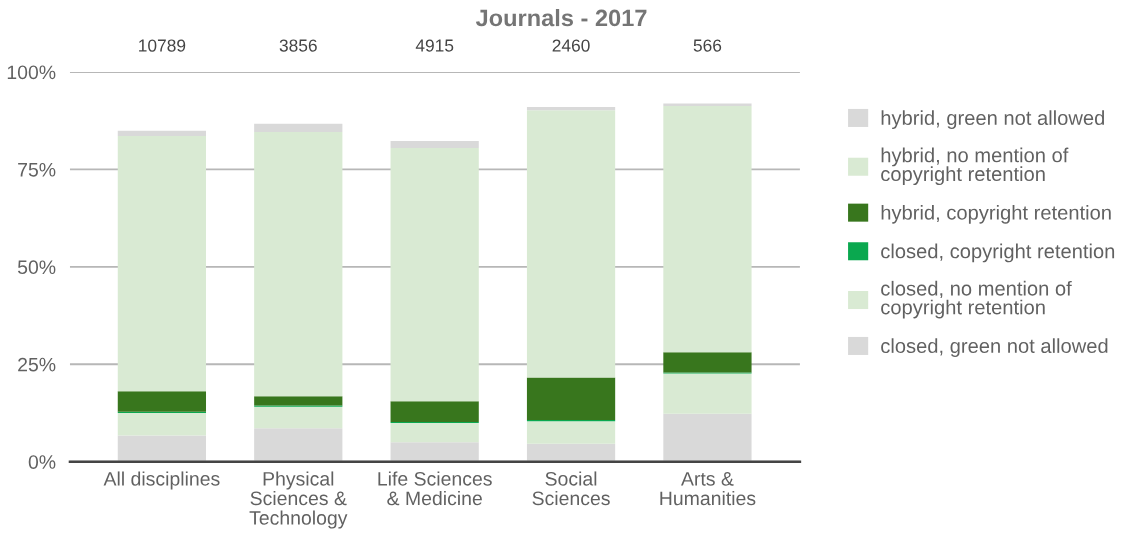  What do you see at coordinates (298, 45) in the screenshot?
I see `text: 3856` at bounding box center [298, 45].